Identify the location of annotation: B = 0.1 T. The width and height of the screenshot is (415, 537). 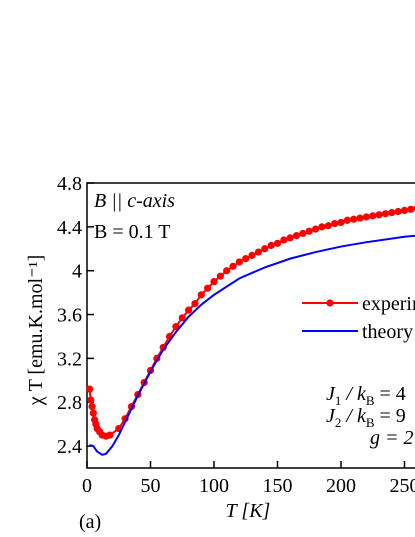
(132, 232).